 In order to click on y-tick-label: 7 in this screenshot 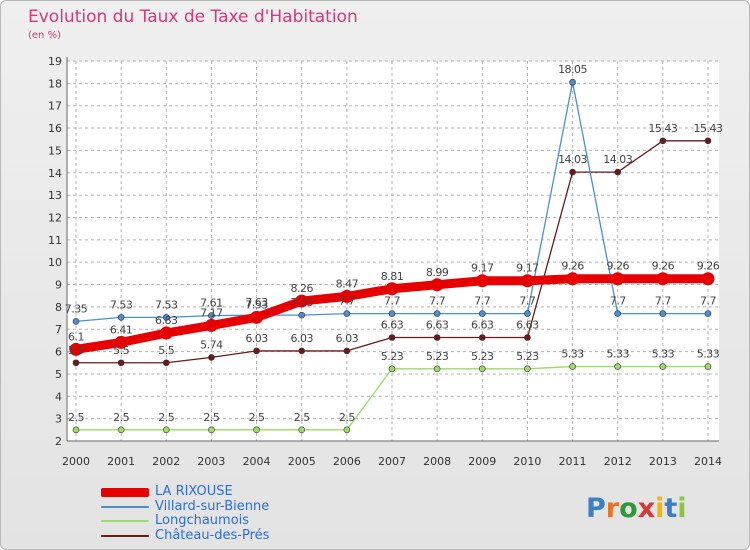, I will do `click(58, 329)`.